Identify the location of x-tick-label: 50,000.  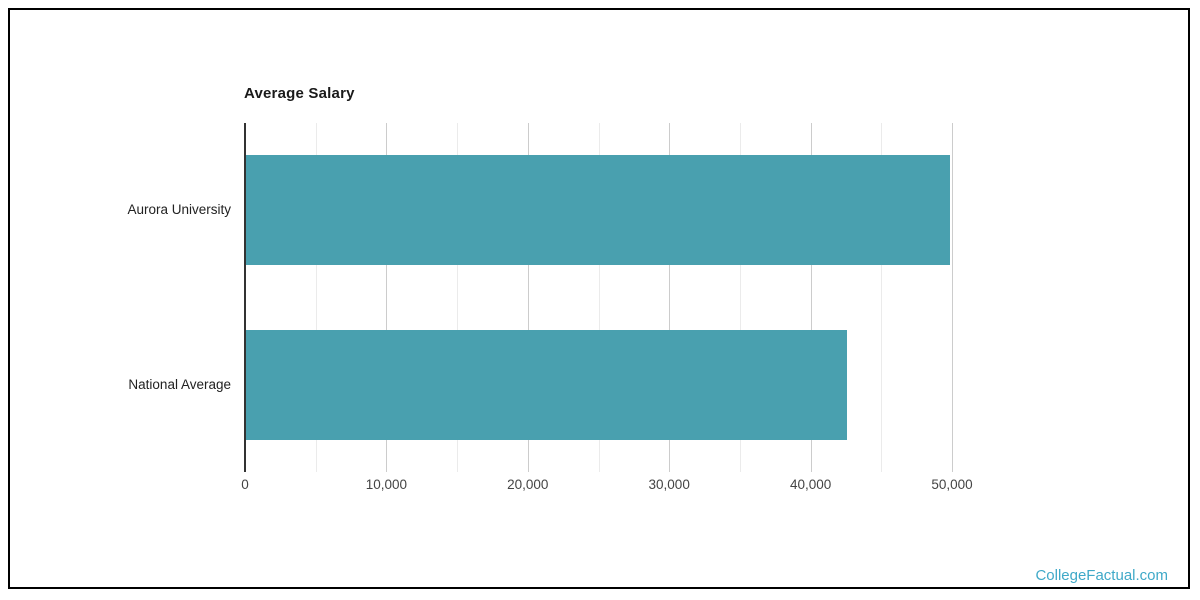
(952, 484).